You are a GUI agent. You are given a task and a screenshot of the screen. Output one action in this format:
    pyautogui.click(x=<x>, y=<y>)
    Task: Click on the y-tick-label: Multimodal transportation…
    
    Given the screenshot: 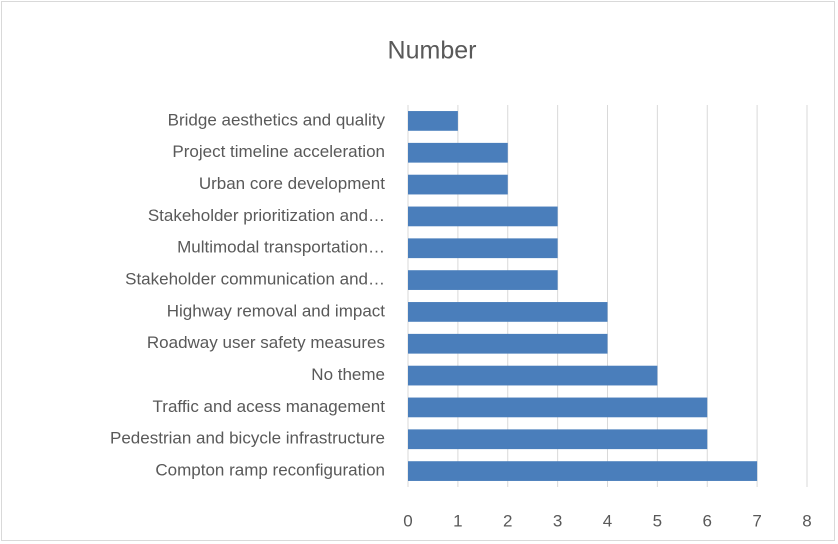 What is the action you would take?
    pyautogui.click(x=281, y=247)
    